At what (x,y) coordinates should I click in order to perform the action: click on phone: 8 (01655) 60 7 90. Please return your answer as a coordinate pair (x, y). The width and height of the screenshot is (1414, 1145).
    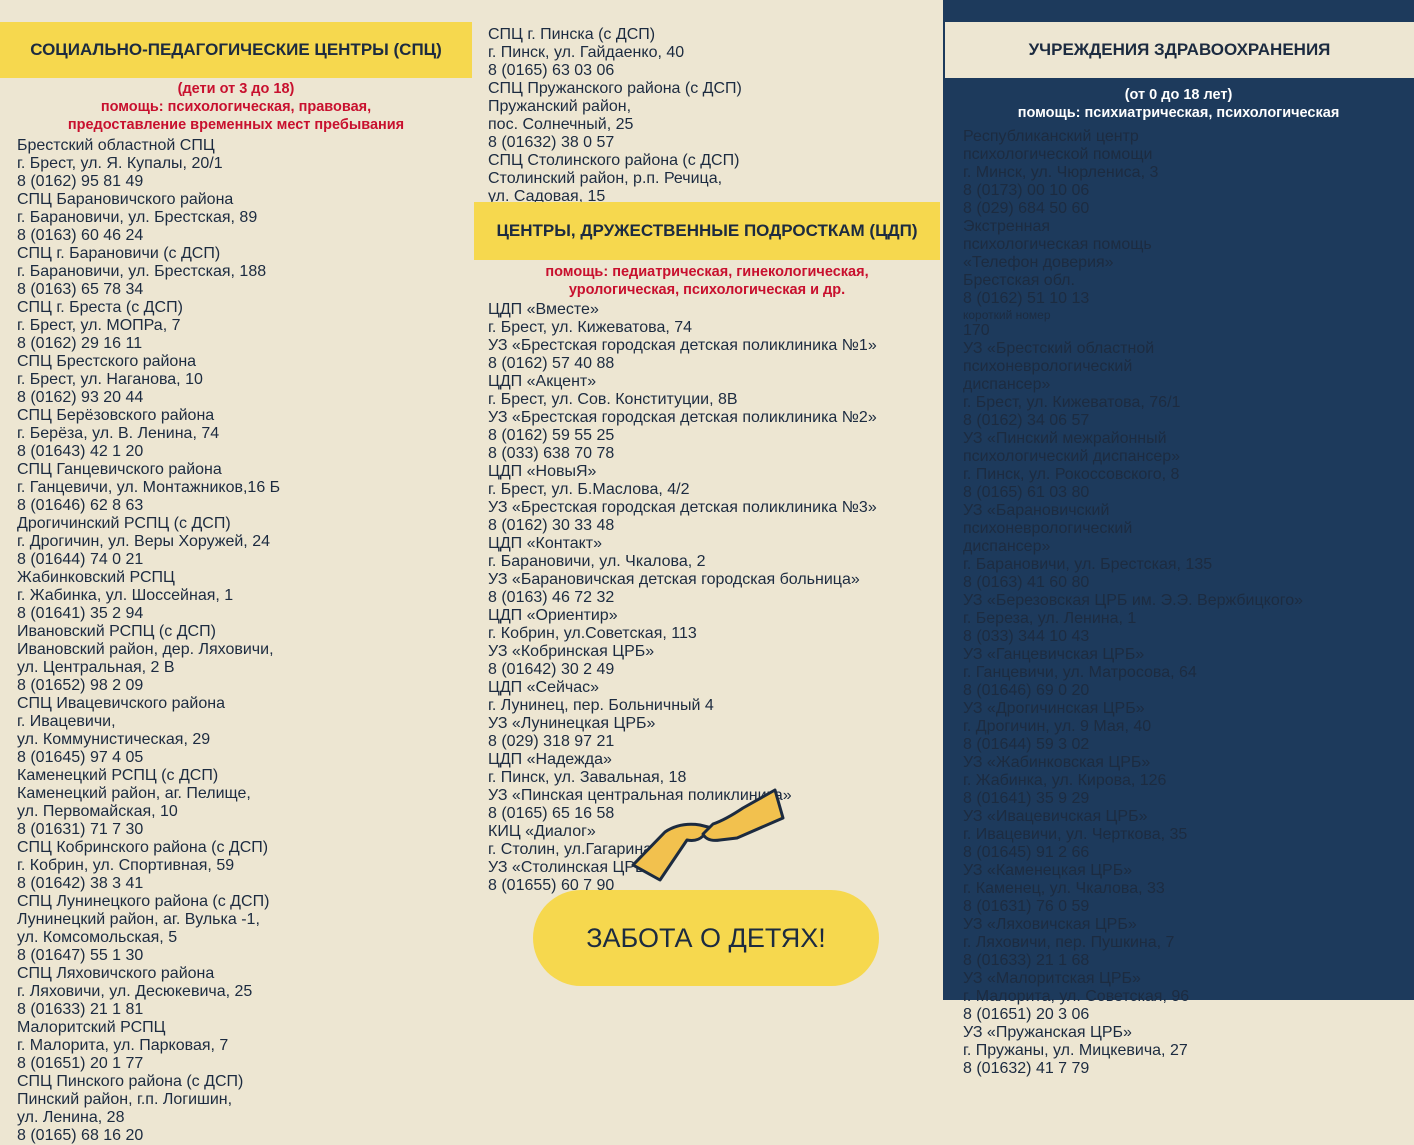
    Looking at the image, I should click on (551, 885).